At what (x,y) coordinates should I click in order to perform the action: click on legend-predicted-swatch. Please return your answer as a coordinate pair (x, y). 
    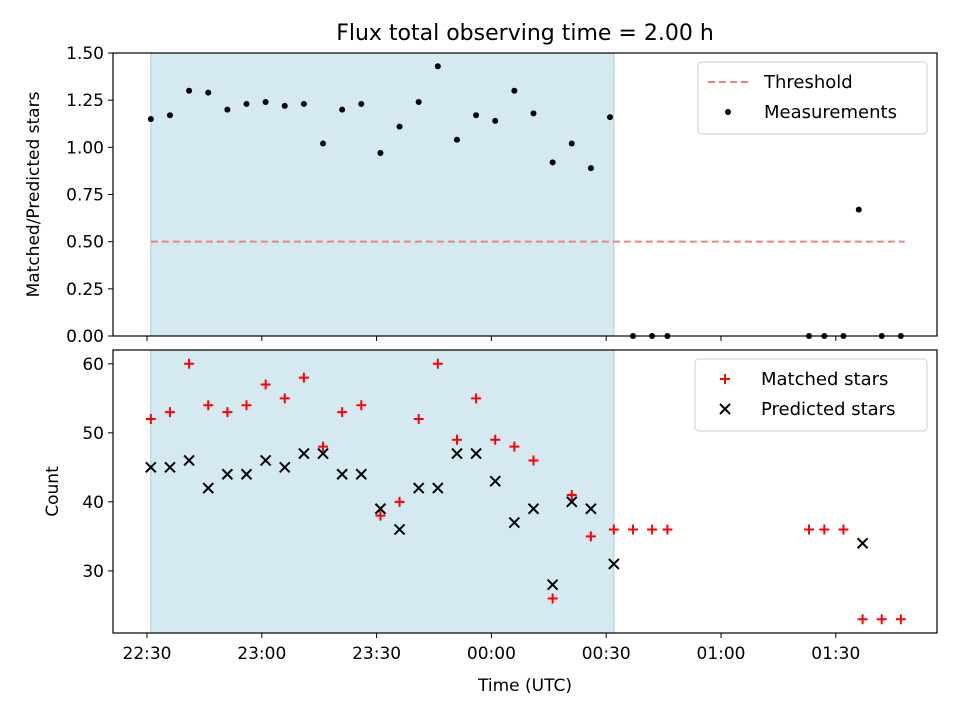
    Looking at the image, I should click on (725, 409).